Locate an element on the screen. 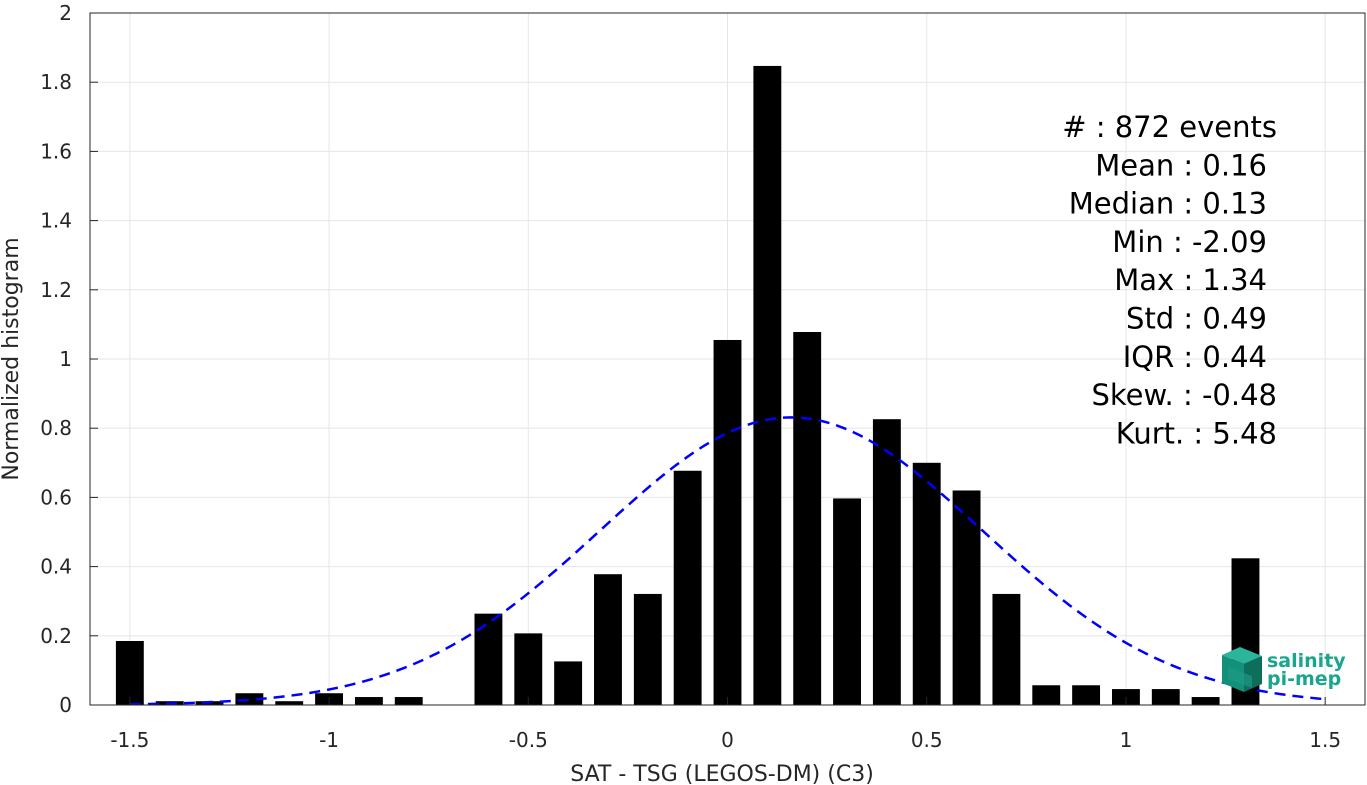  x-tick-label: 1 is located at coordinates (1126, 740).